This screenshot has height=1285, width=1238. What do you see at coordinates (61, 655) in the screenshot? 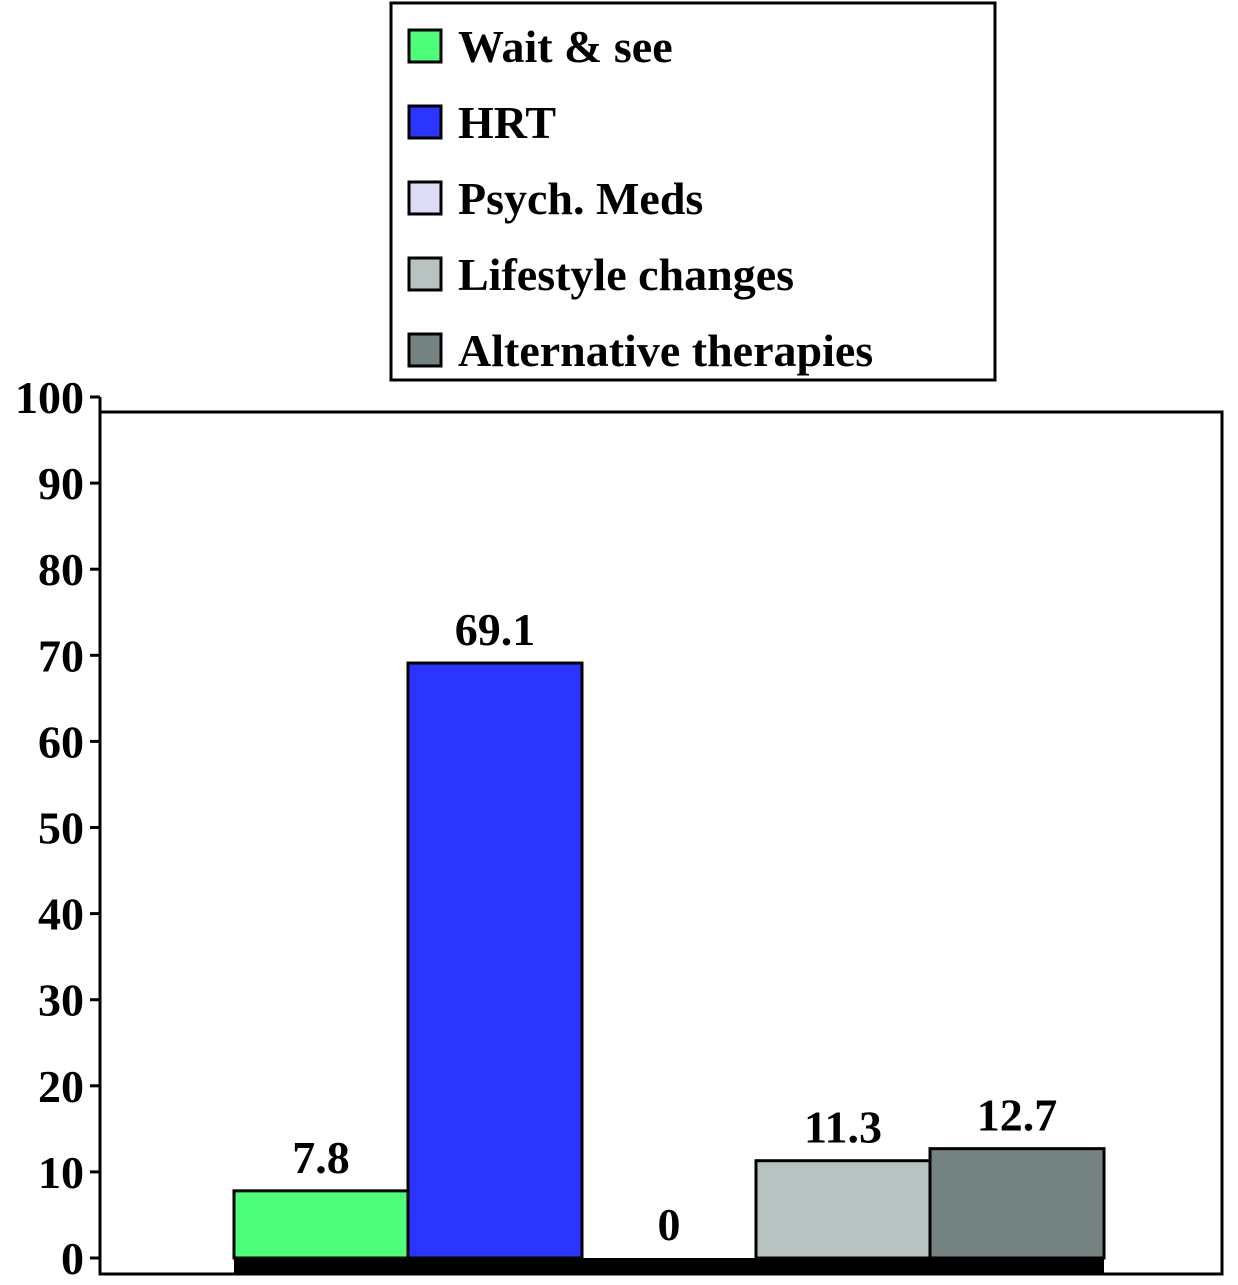
I see `y-tick-label-70: 70` at bounding box center [61, 655].